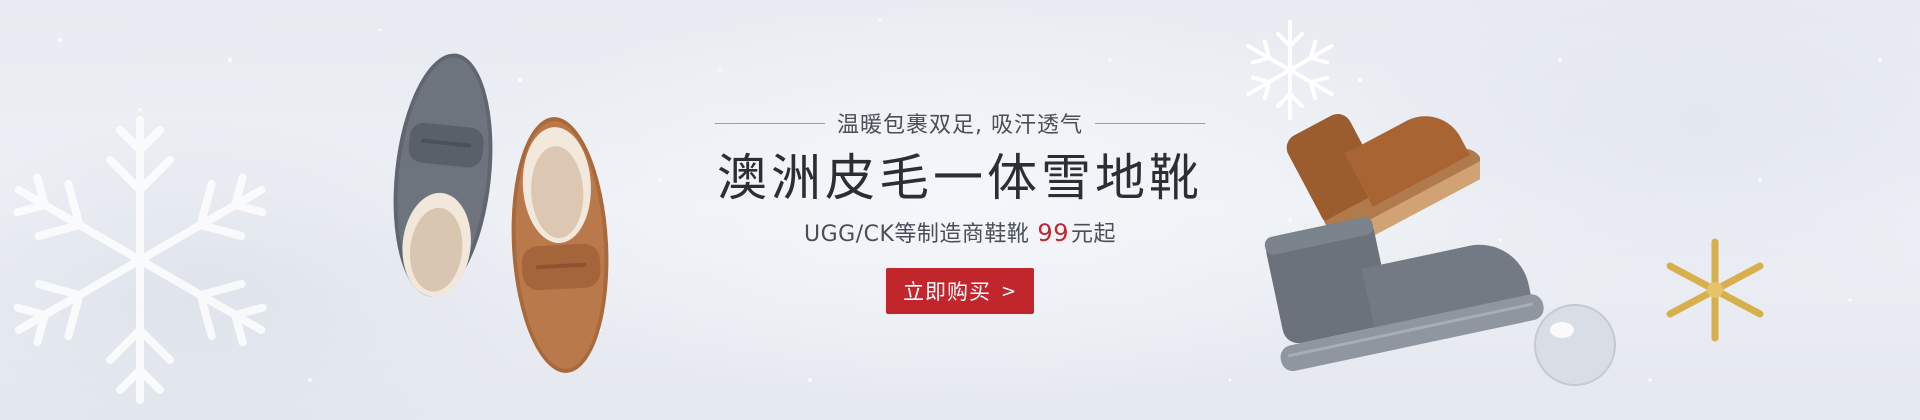 Image resolution: width=1920 pixels, height=420 pixels. I want to click on buy-now-button: 立即购买 >, so click(960, 291).